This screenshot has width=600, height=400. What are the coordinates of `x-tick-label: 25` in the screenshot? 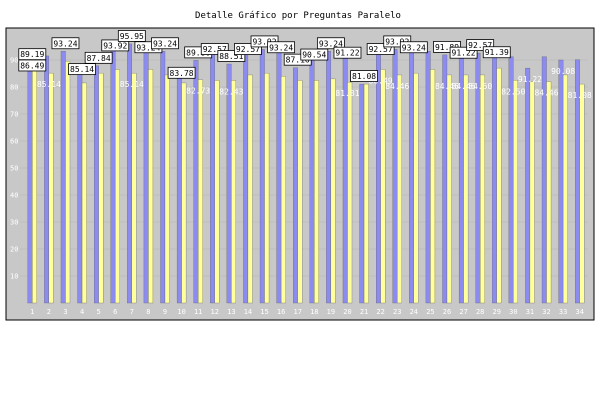 It's located at (430, 312).